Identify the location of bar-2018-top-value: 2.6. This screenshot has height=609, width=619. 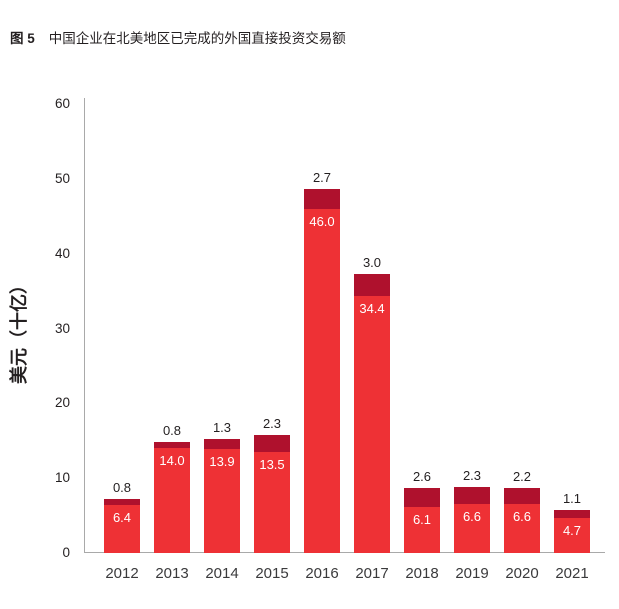
(422, 476).